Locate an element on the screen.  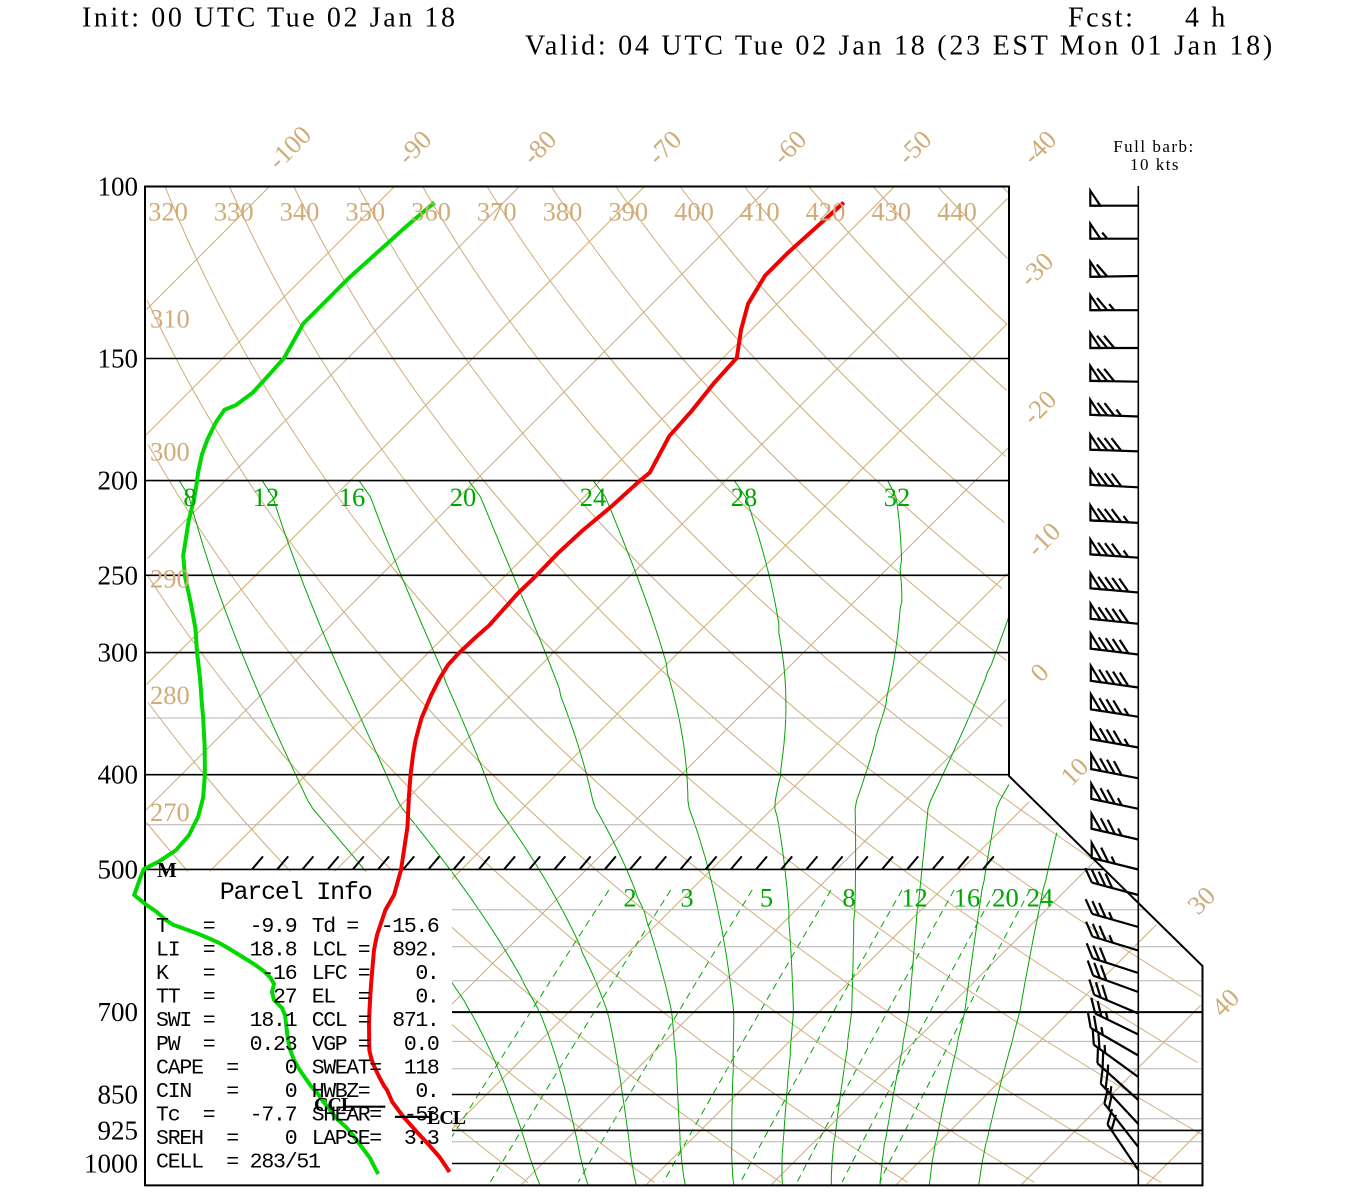
svg-text: LCL is located at coordinates (446, 1118).